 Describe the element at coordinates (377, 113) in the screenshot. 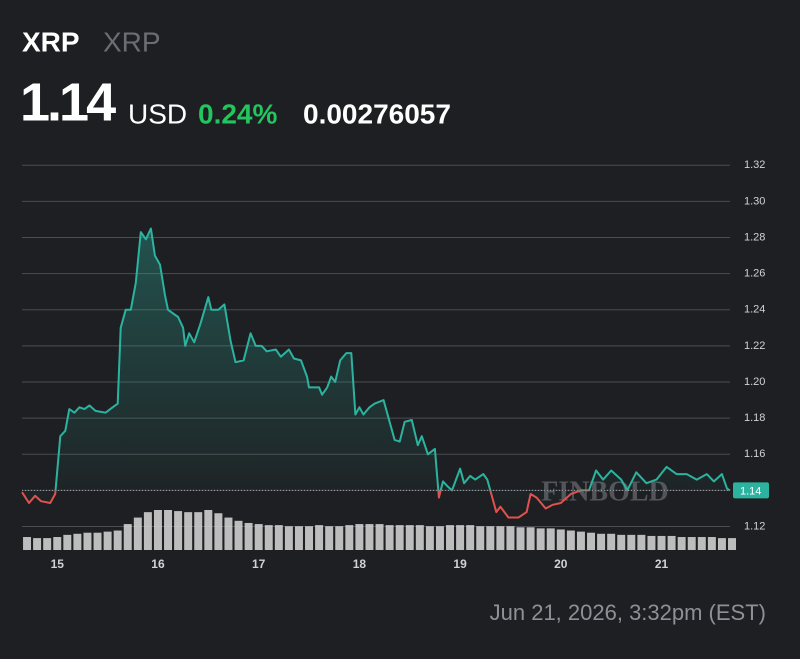

I see `btc-price: 0.00276057` at that location.